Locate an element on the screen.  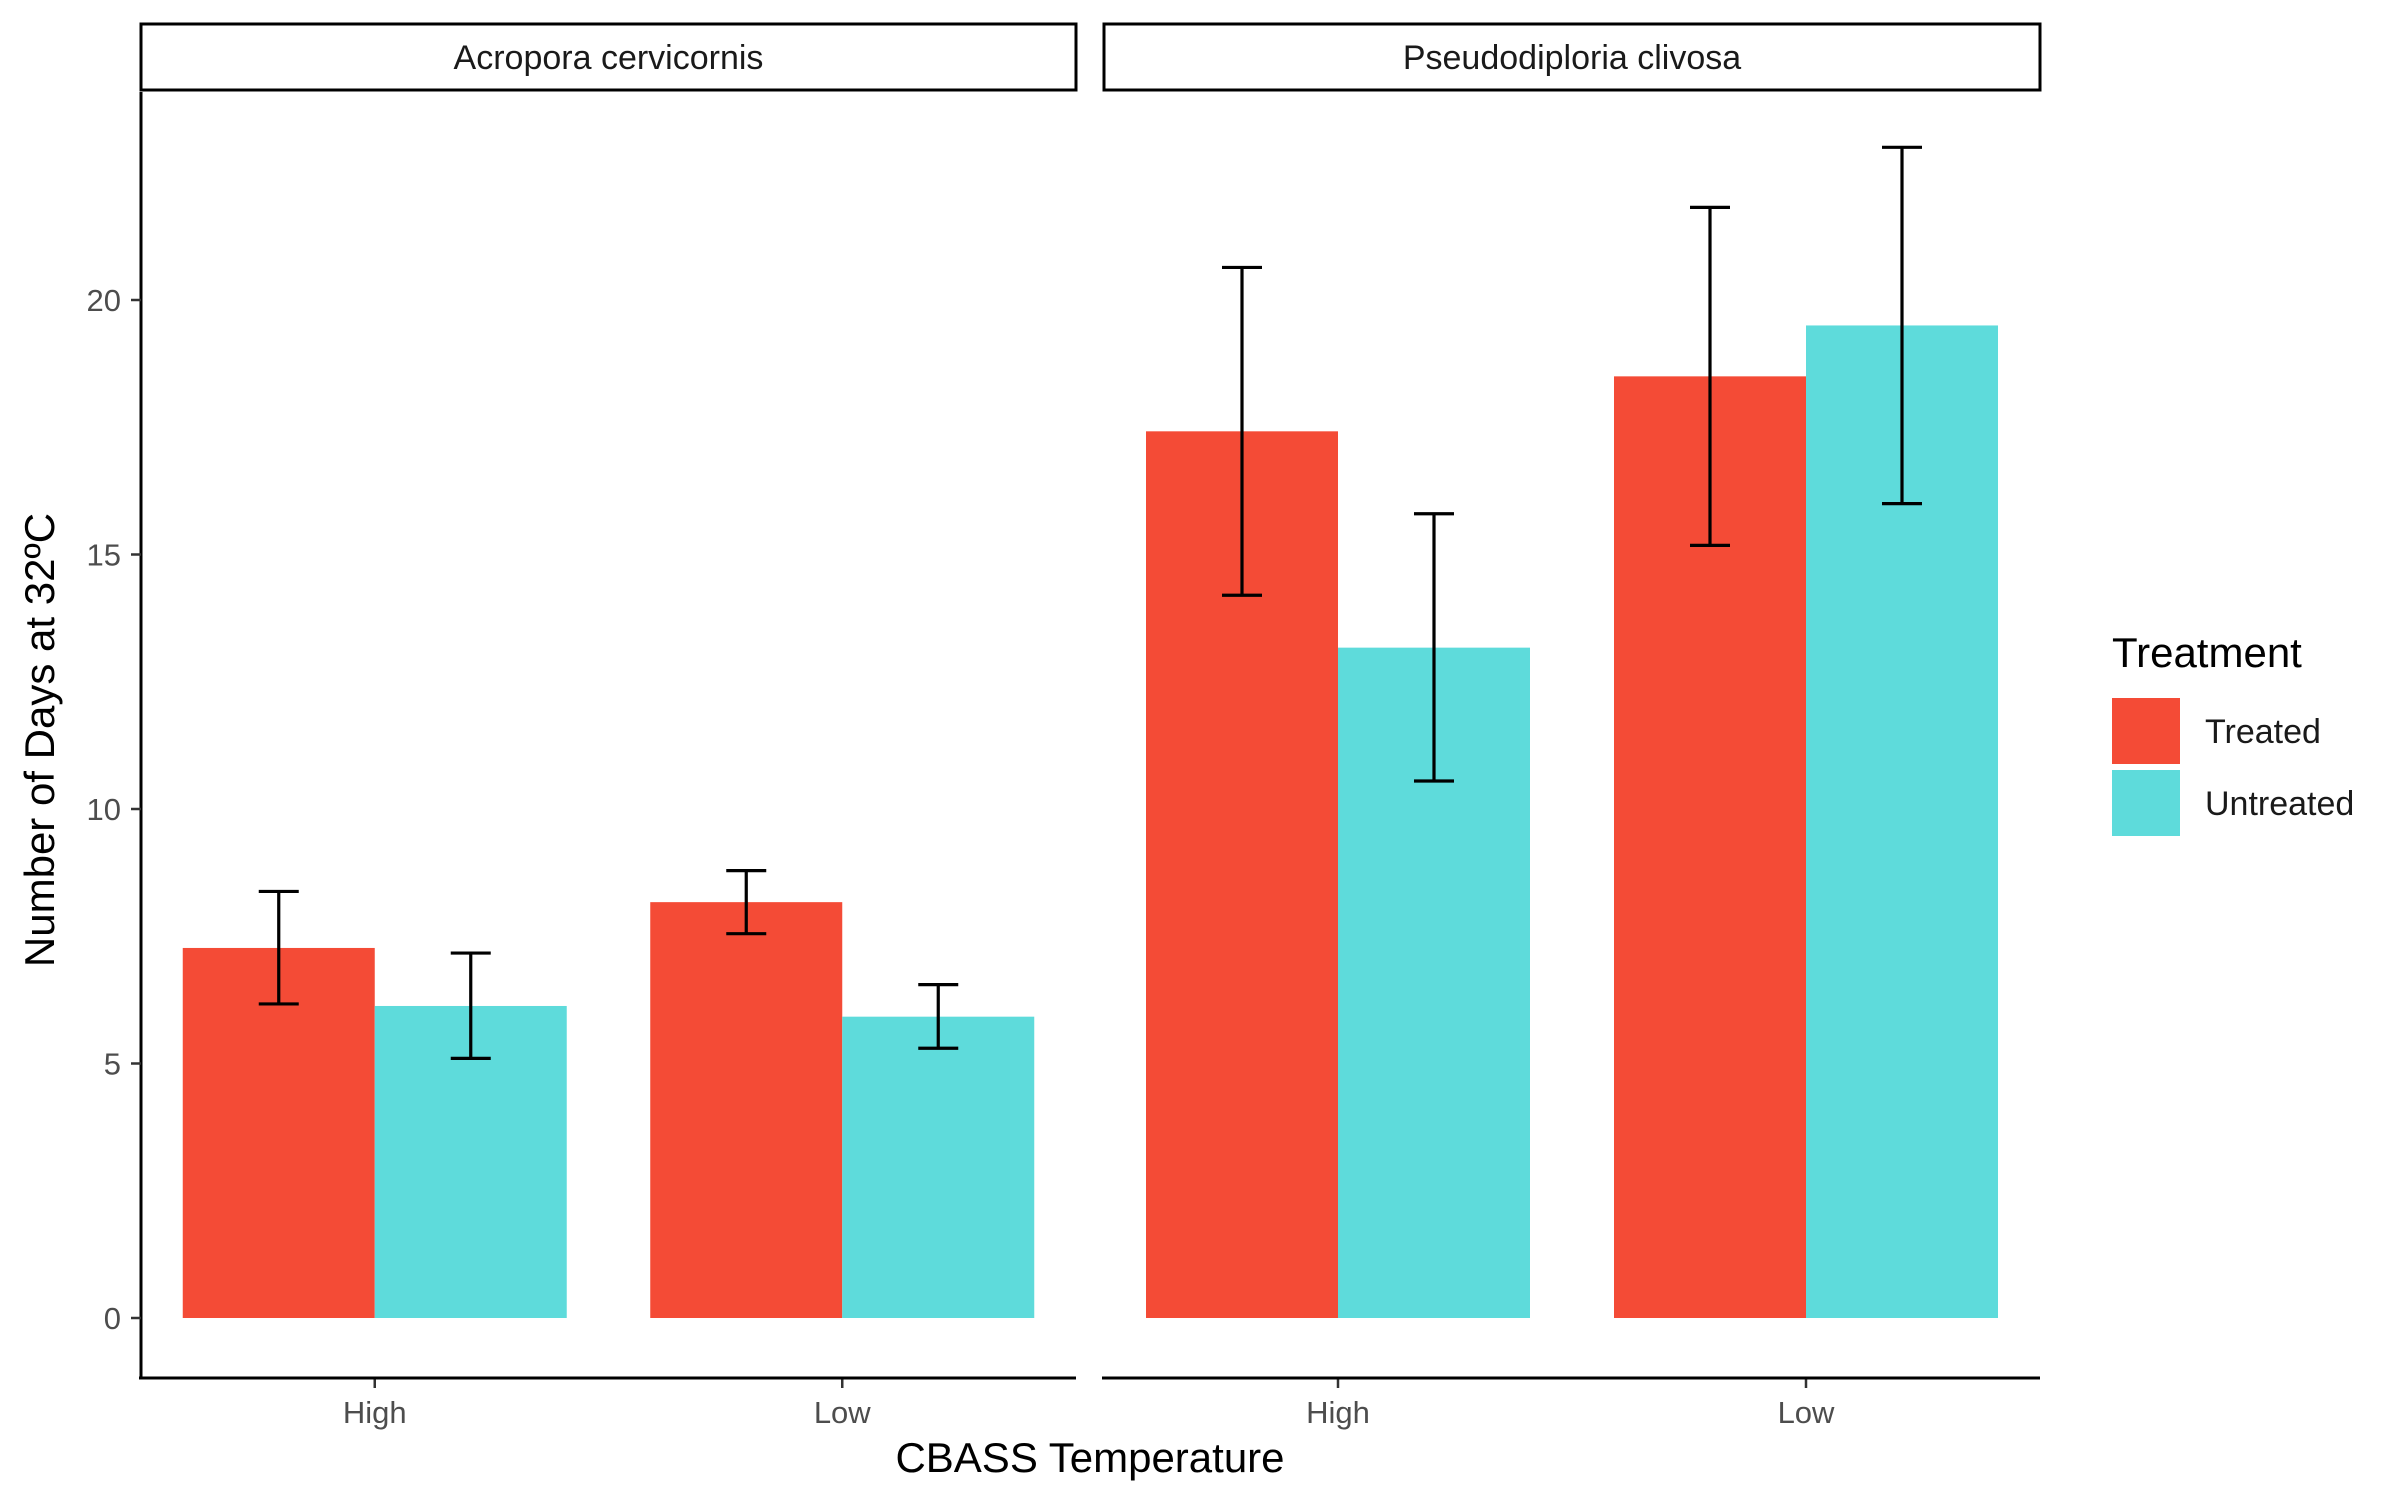
legend: Treatment Treated Untreated is located at coordinates (2233, 732).